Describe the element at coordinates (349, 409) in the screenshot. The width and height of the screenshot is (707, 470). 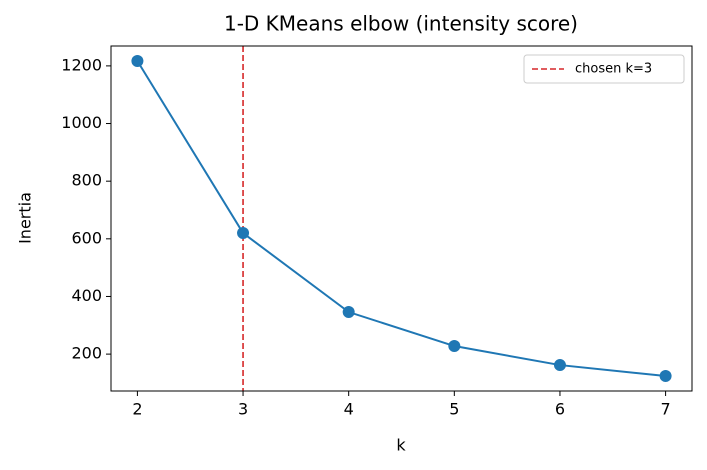
I see `x-tick-label: 4` at that location.